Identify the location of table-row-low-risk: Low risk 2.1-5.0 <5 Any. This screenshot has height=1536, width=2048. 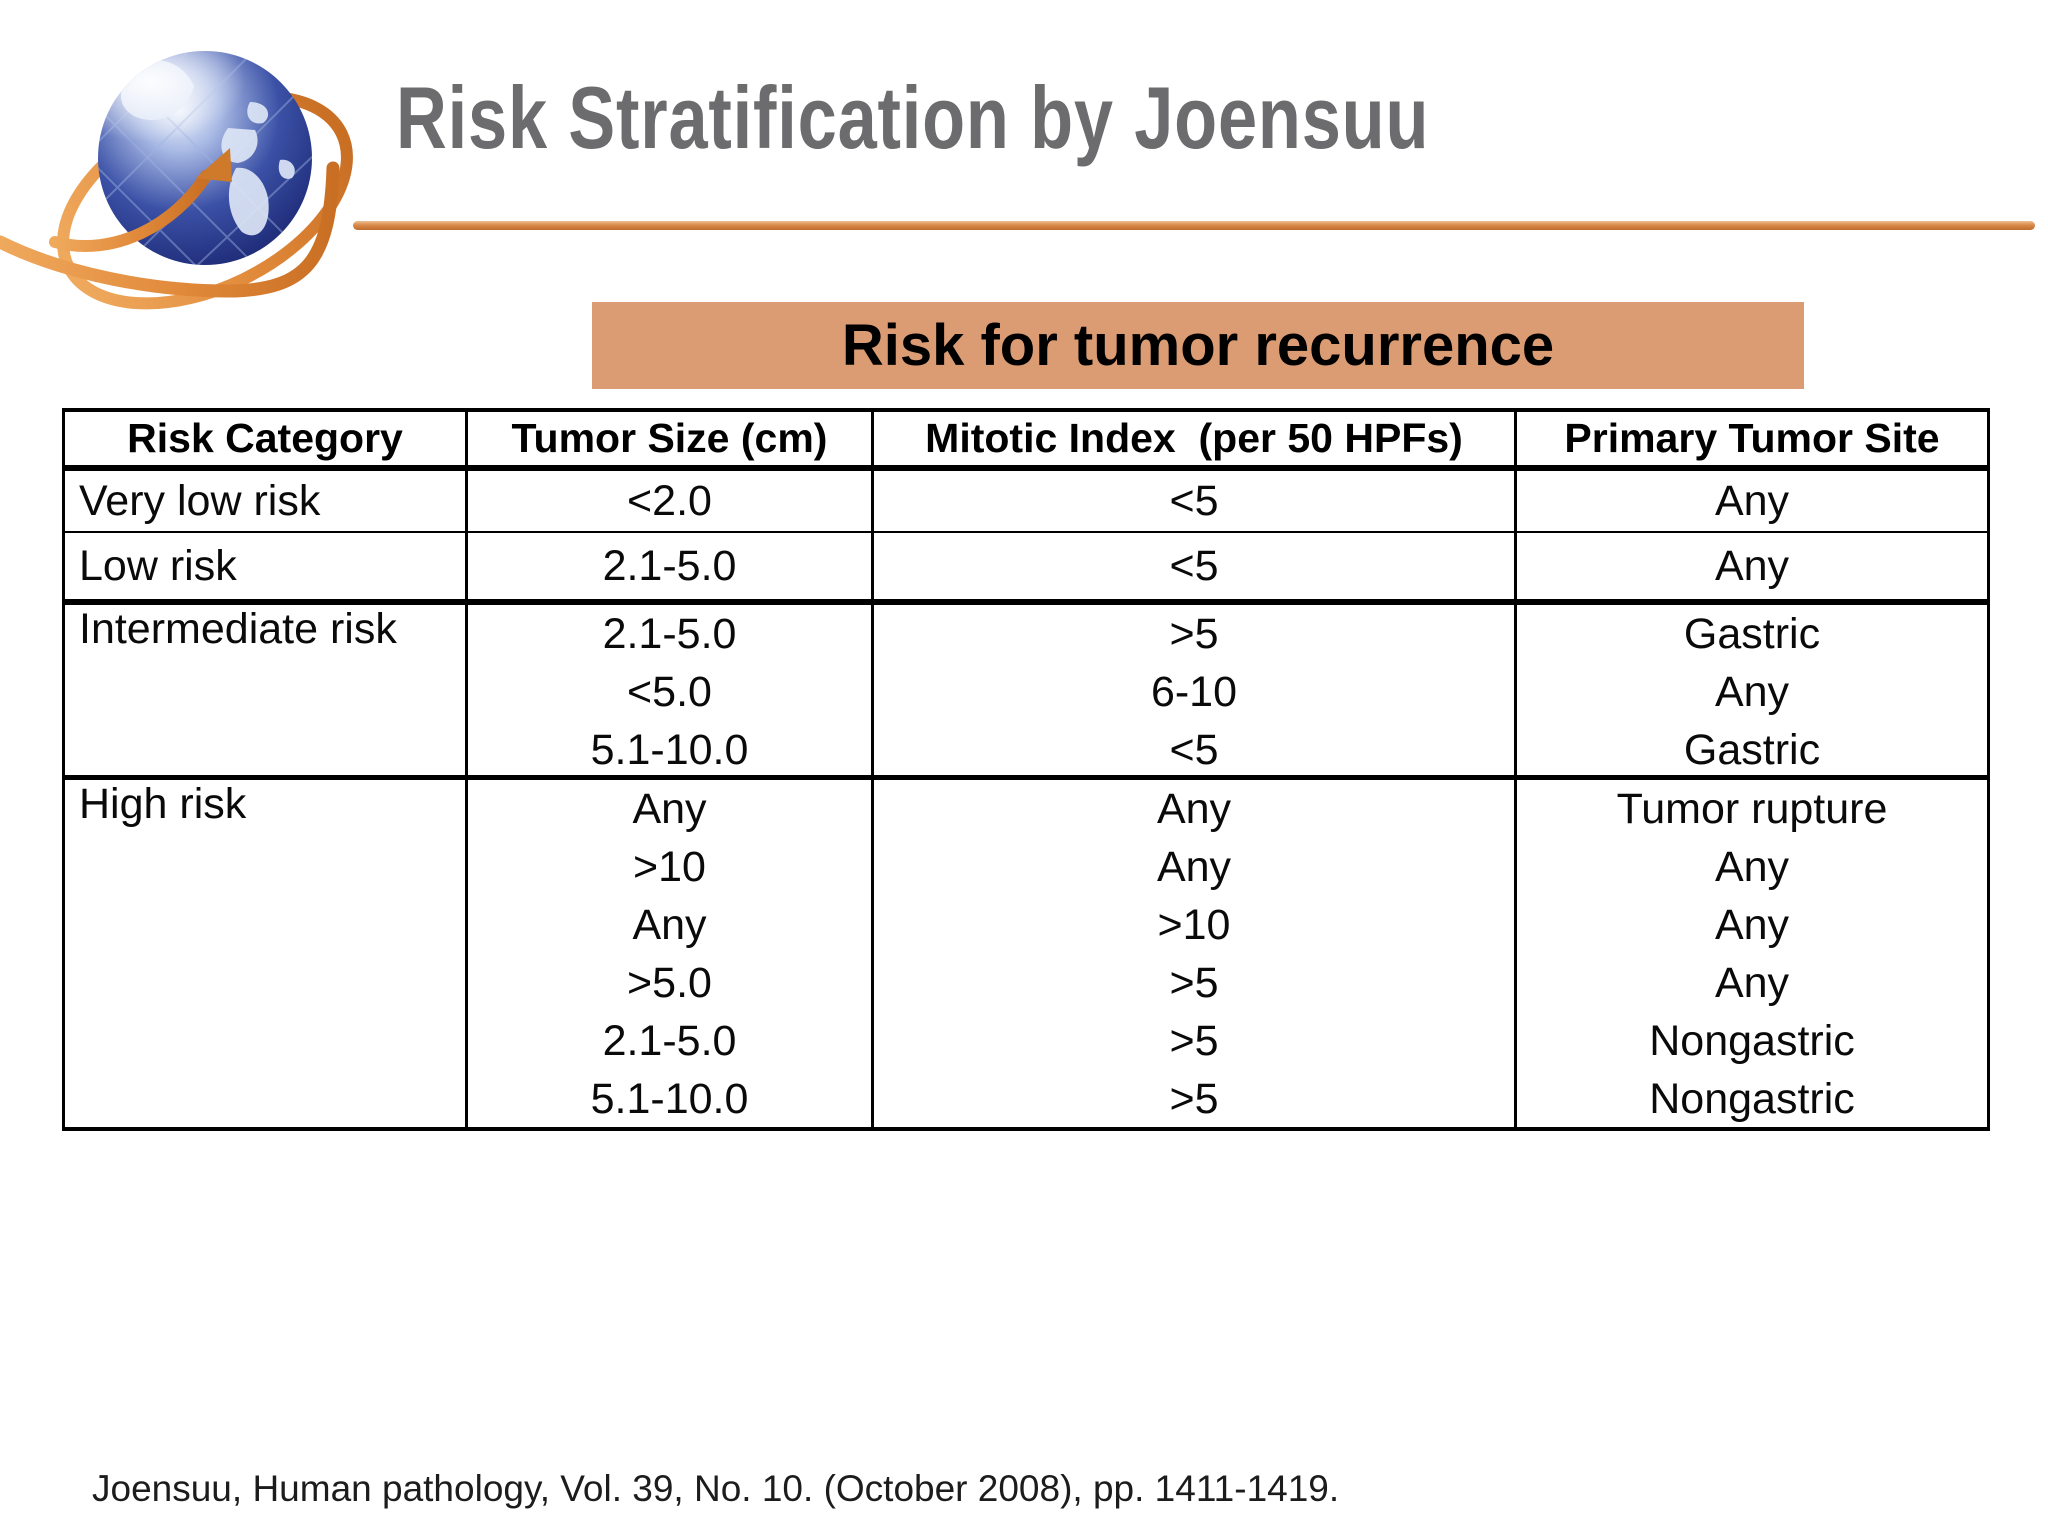
(1026, 565).